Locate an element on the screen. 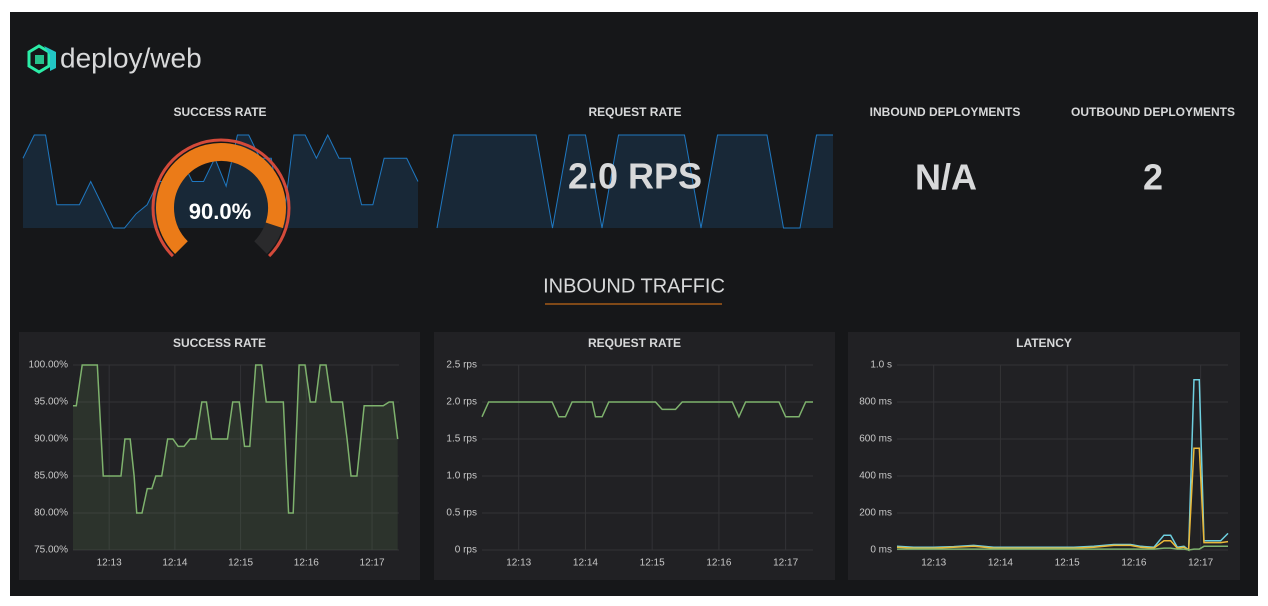 The height and width of the screenshot is (606, 1268). y-tick-label: 600 ms is located at coordinates (875, 439).